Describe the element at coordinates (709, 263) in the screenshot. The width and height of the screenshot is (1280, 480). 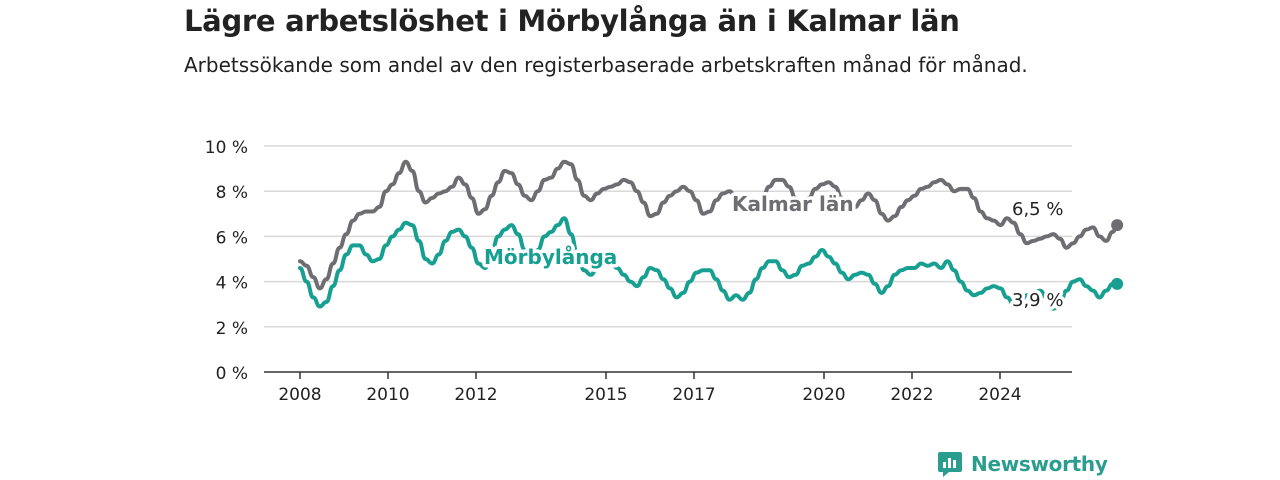
I see `series-line-morbylanga` at that location.